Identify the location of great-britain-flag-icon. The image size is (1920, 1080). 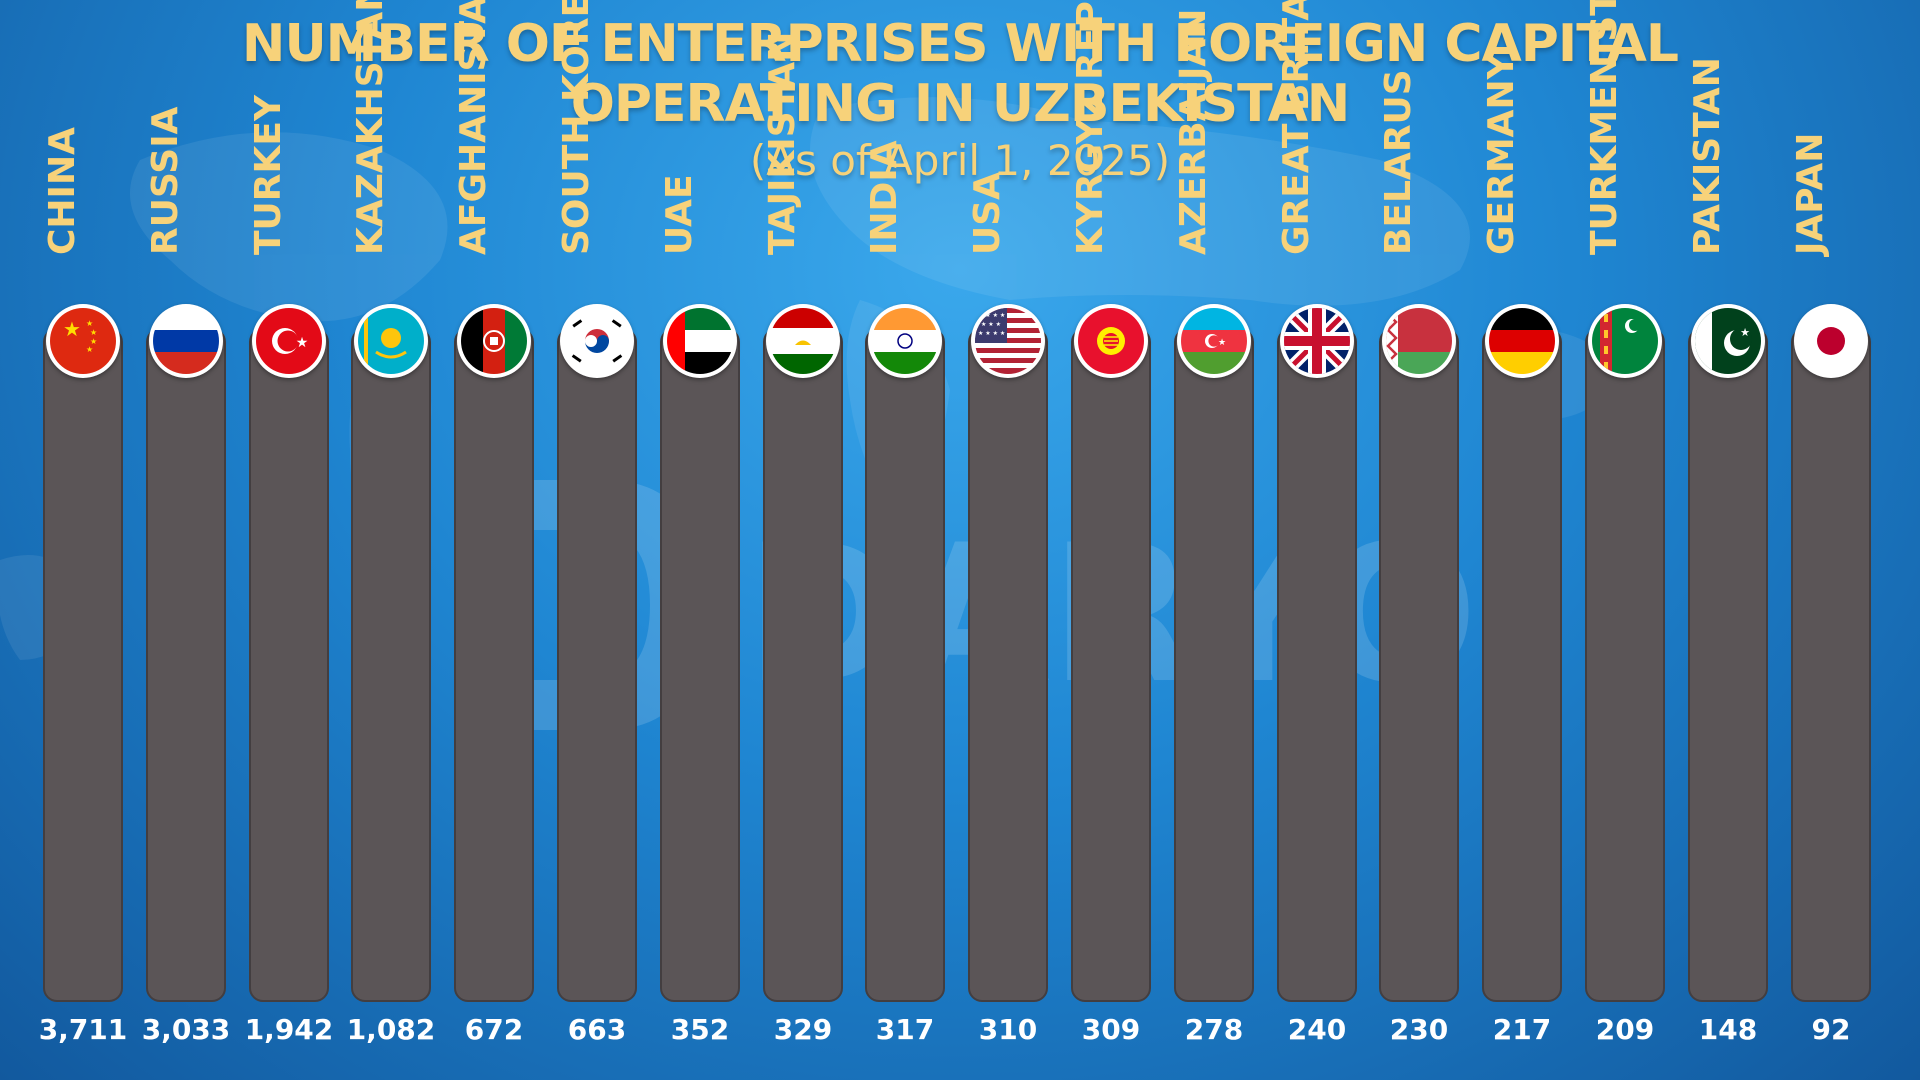
(1317, 341).